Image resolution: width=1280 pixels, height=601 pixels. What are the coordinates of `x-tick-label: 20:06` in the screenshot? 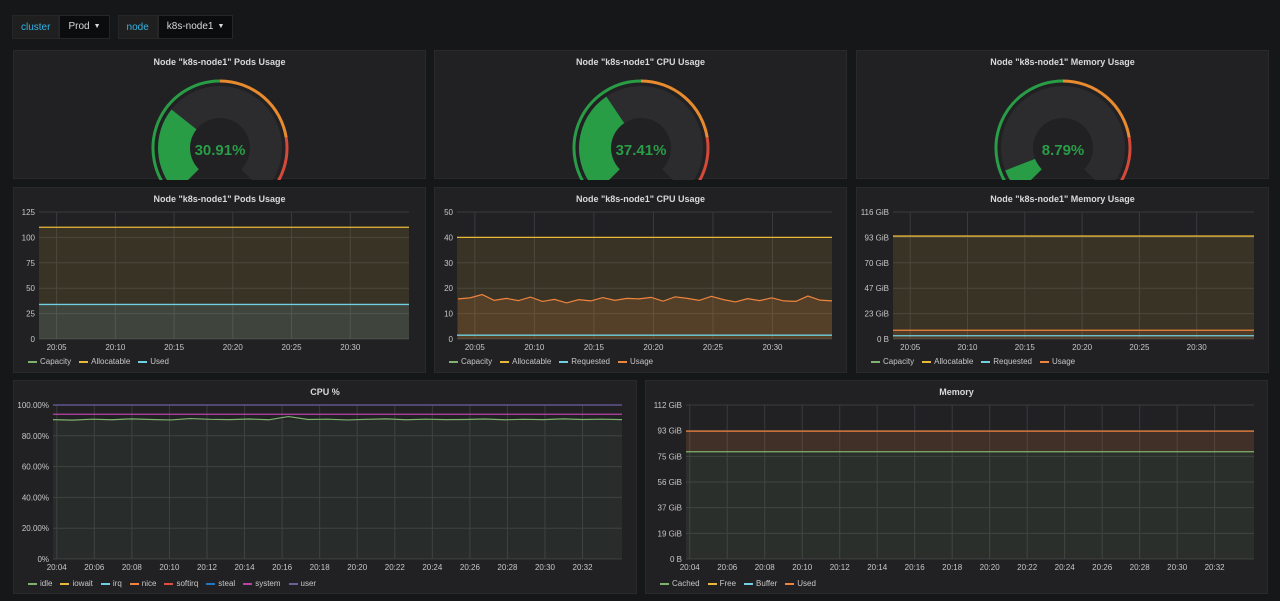 It's located at (94, 567).